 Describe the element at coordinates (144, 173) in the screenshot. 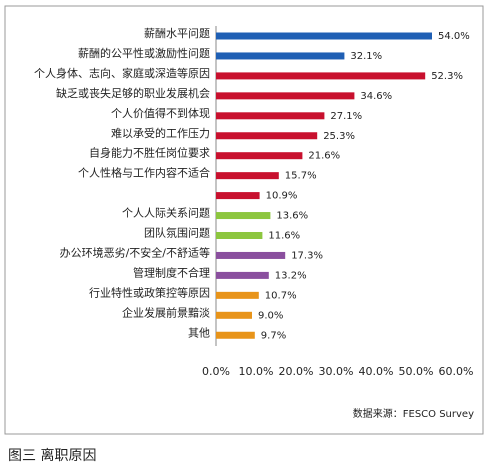

I see `y-tick-label: 个人性格与工作内容不适合` at that location.